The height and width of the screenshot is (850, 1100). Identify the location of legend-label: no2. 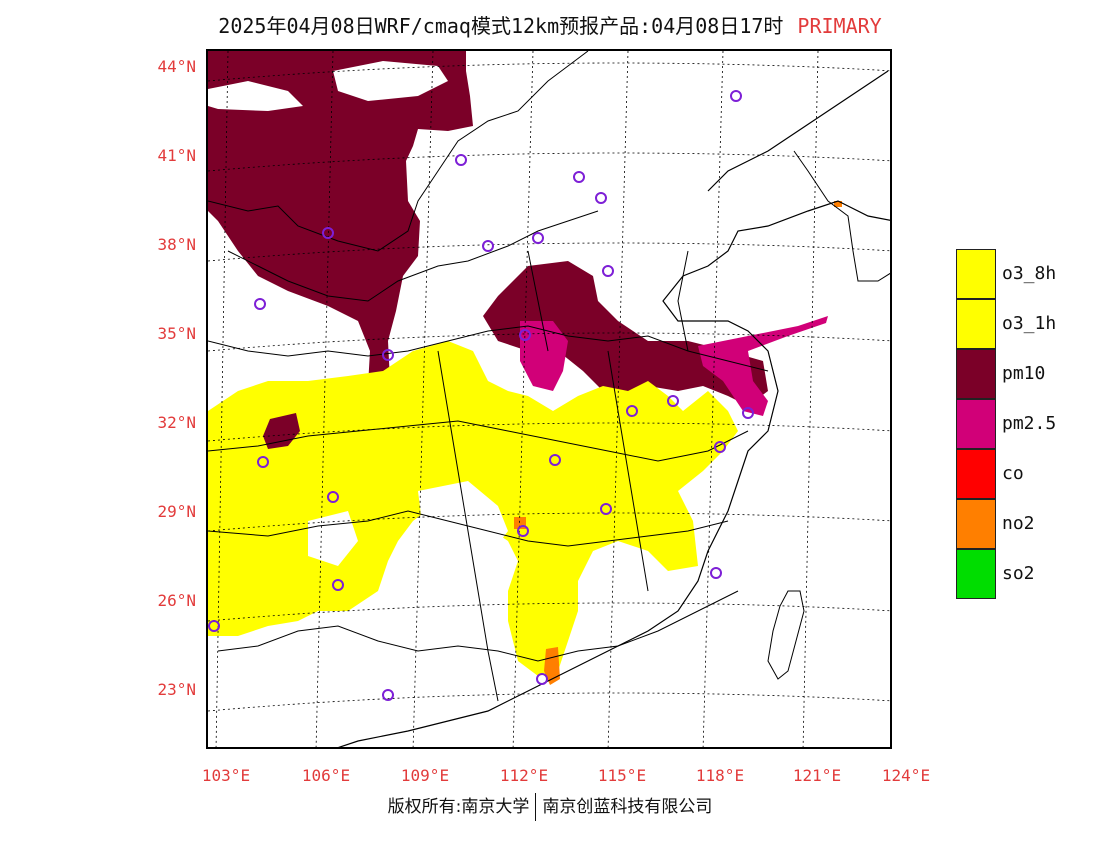
(1018, 523).